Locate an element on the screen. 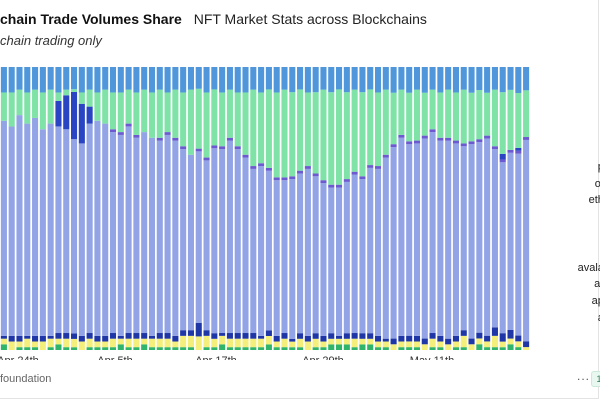 The height and width of the screenshot is (400, 600). legend-item-avalan: avalan is located at coordinates (588, 268).